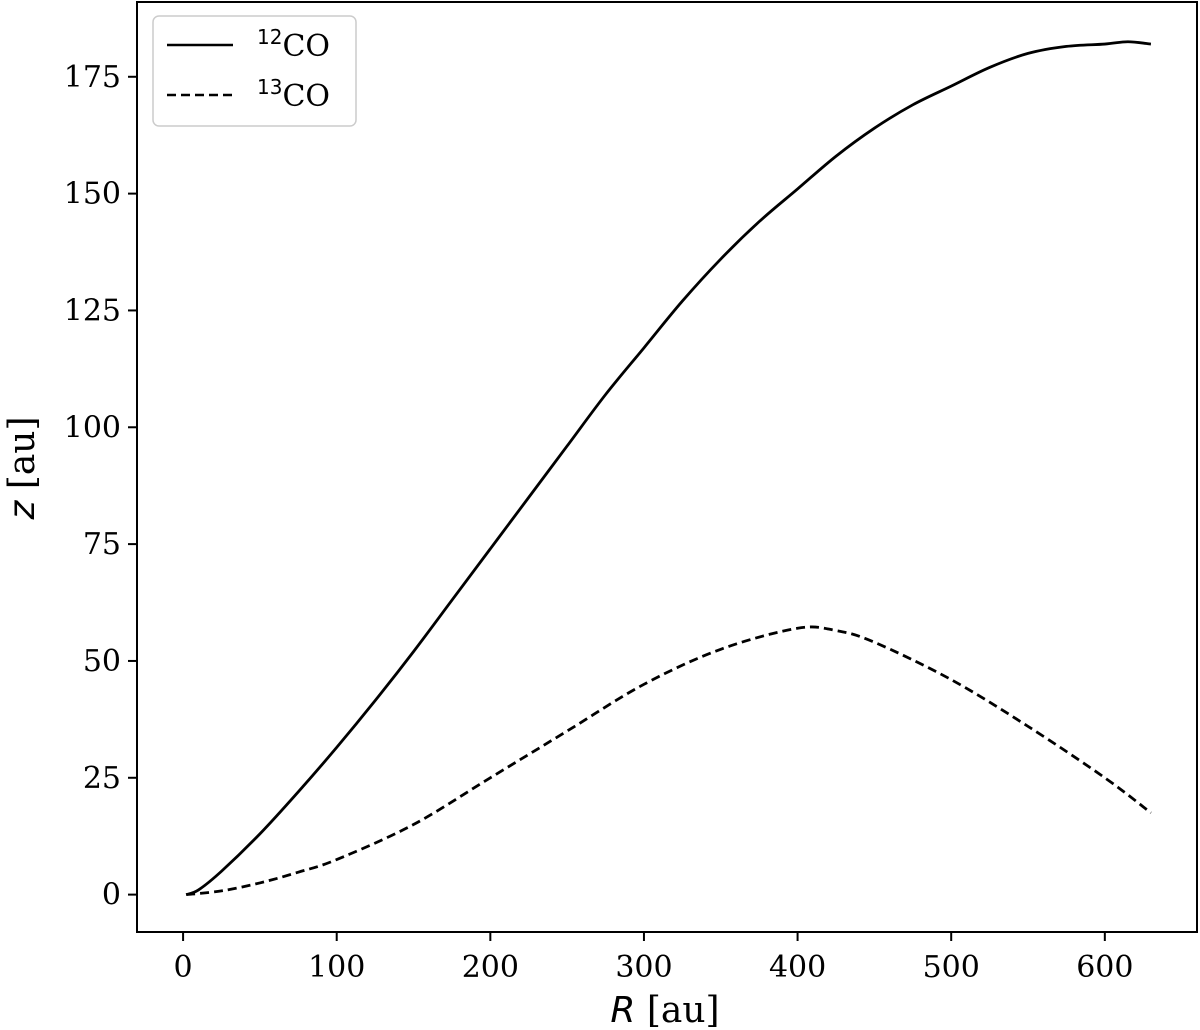 This screenshot has width=1200, height=1030. What do you see at coordinates (336, 967) in the screenshot?
I see `x-tick-label: 100` at bounding box center [336, 967].